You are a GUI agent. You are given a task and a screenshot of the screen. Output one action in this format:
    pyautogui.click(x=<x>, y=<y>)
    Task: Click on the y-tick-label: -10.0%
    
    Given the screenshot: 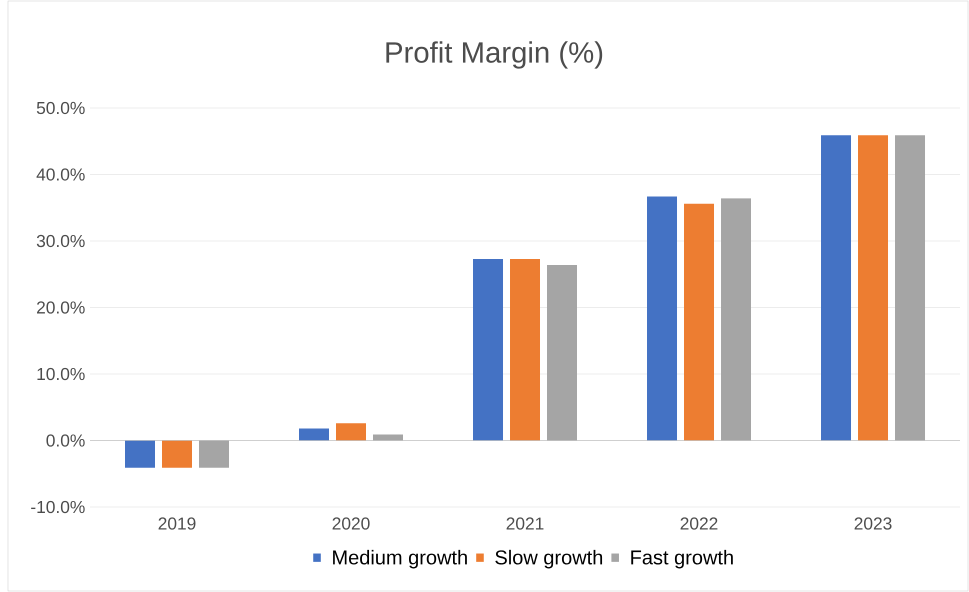 What is the action you would take?
    pyautogui.click(x=58, y=507)
    